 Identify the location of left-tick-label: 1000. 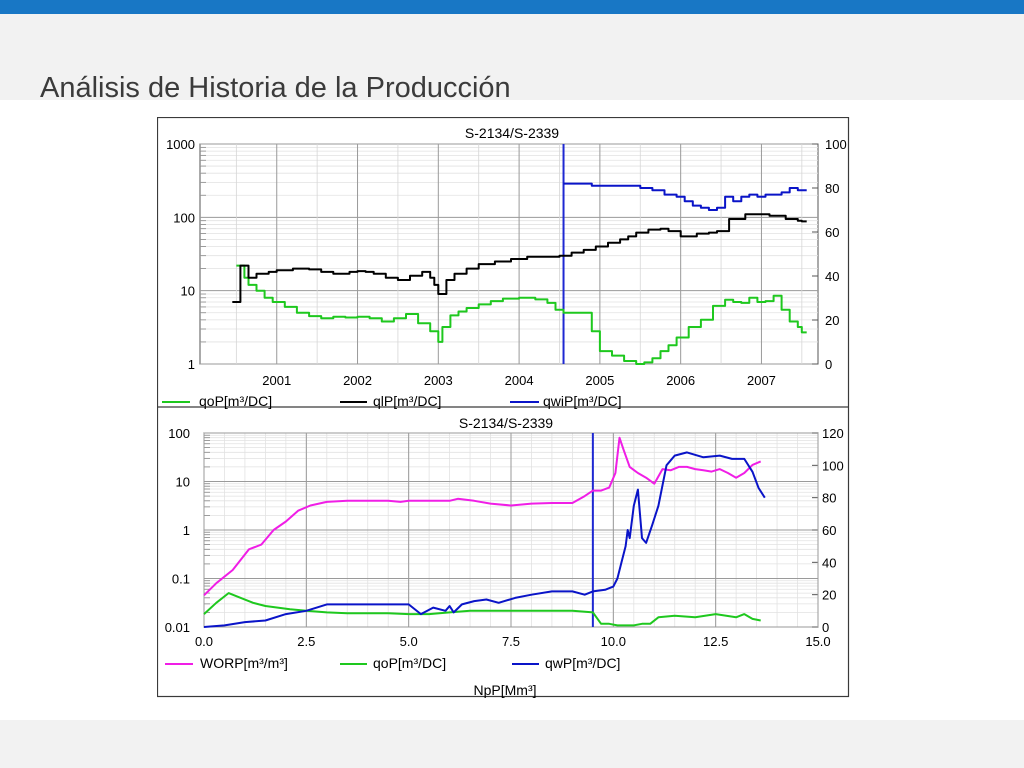
(180, 144).